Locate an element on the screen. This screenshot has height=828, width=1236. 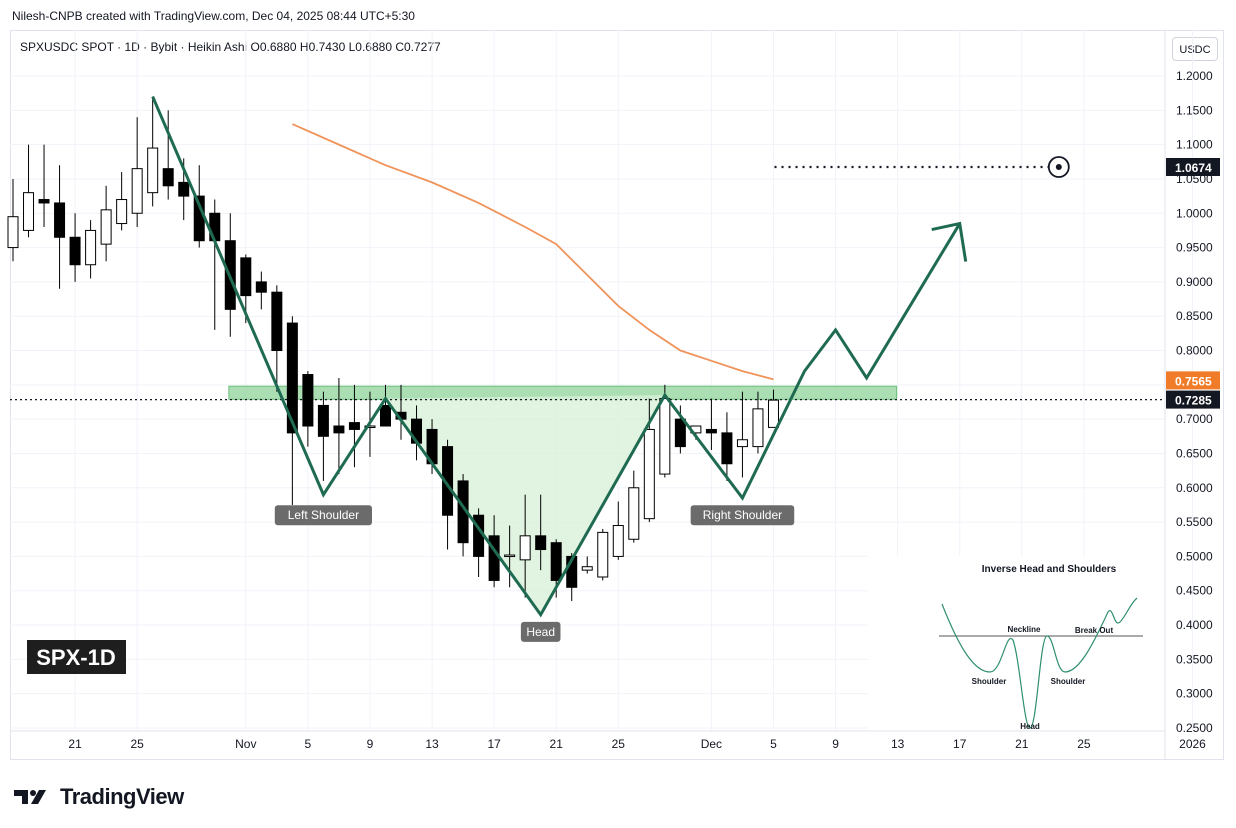
tradingview-logo-icon is located at coordinates (30, 797).